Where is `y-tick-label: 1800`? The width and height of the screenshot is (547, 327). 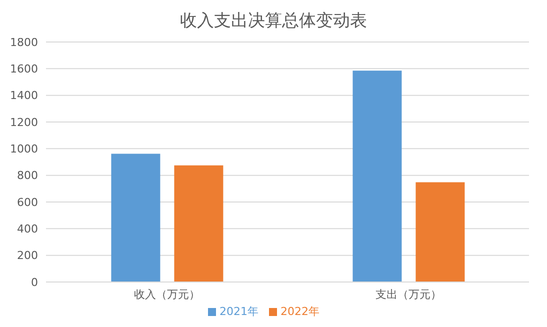
y-tick-label: 1800 is located at coordinates (24, 42).